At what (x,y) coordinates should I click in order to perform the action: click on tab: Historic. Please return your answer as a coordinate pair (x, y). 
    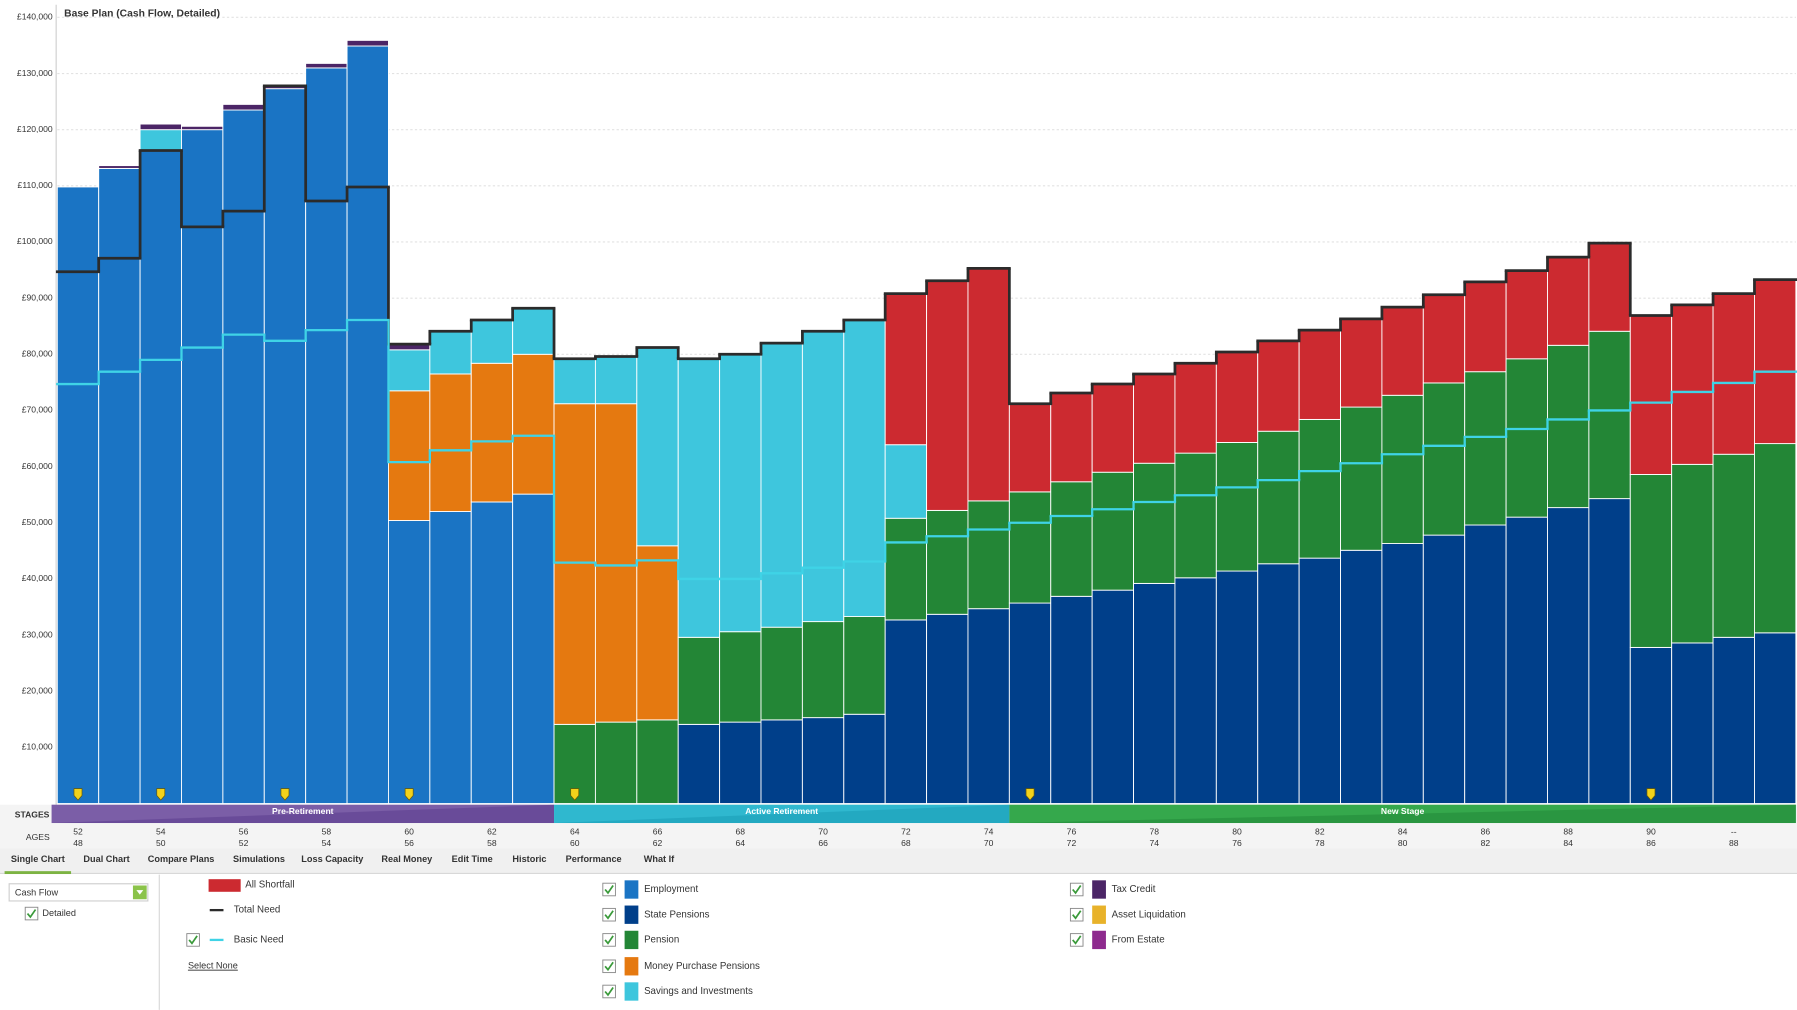
    Looking at the image, I should click on (529, 859).